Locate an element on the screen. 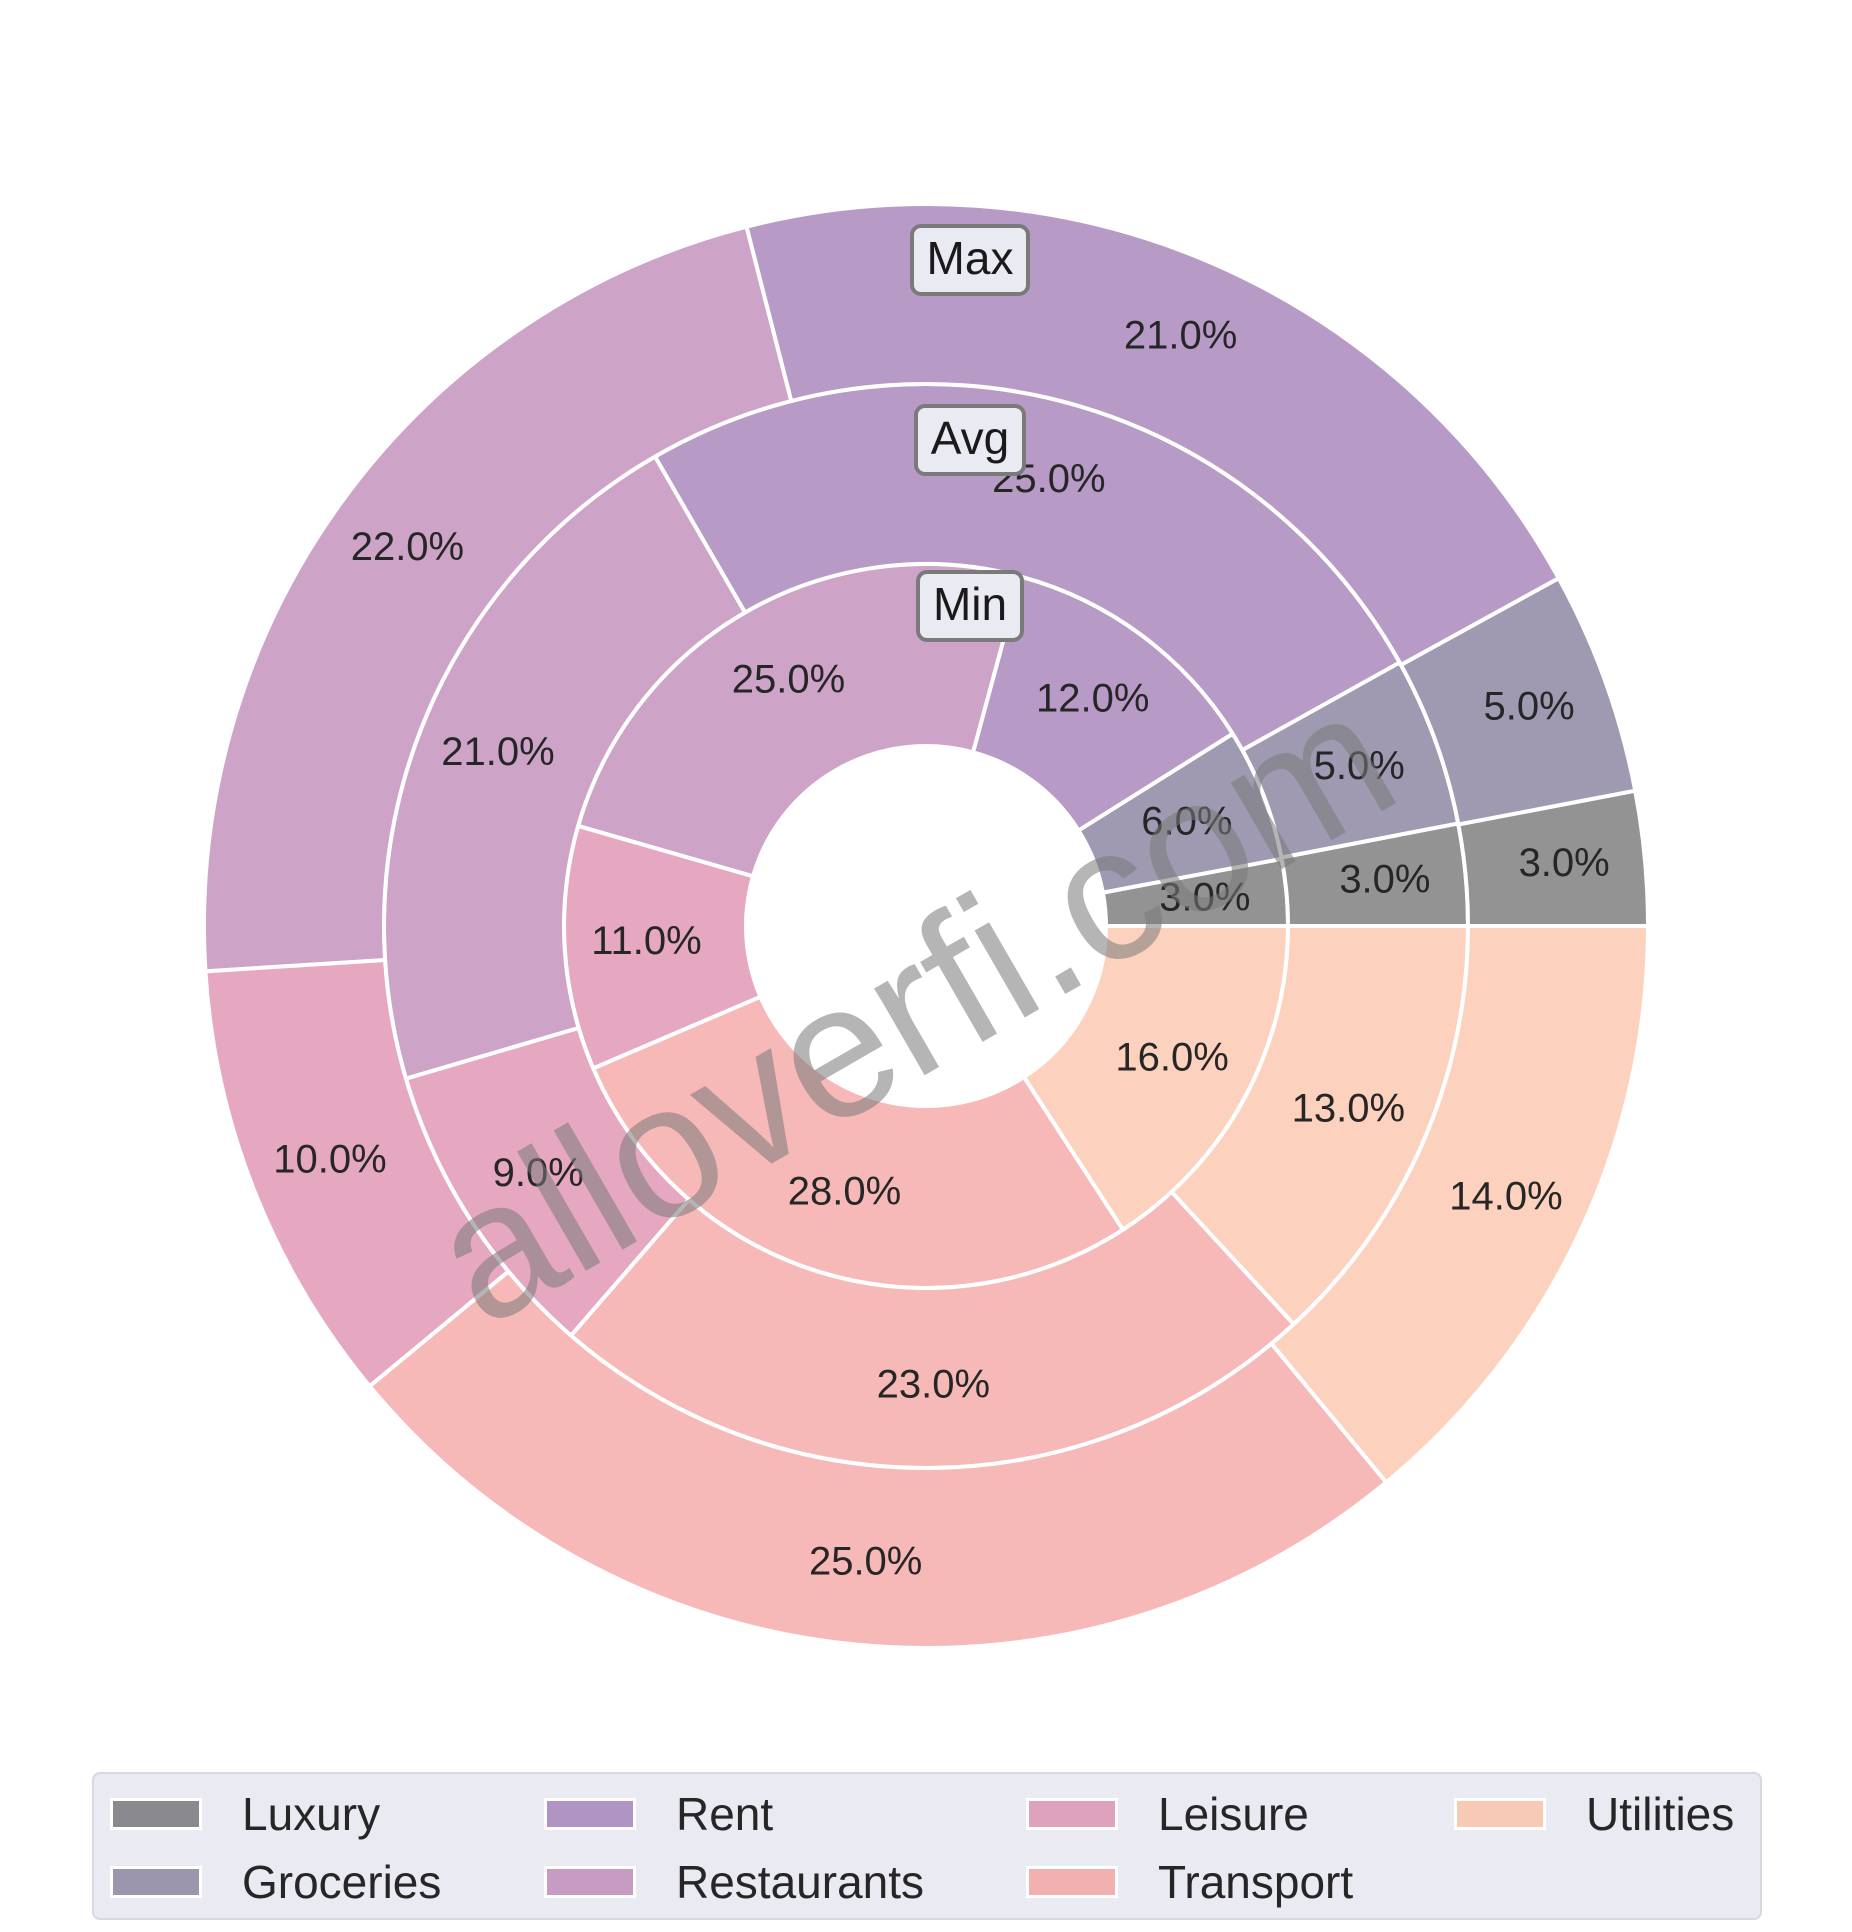 The height and width of the screenshot is (1932, 1852). slice-max-utilities is located at coordinates (1459, 1205).